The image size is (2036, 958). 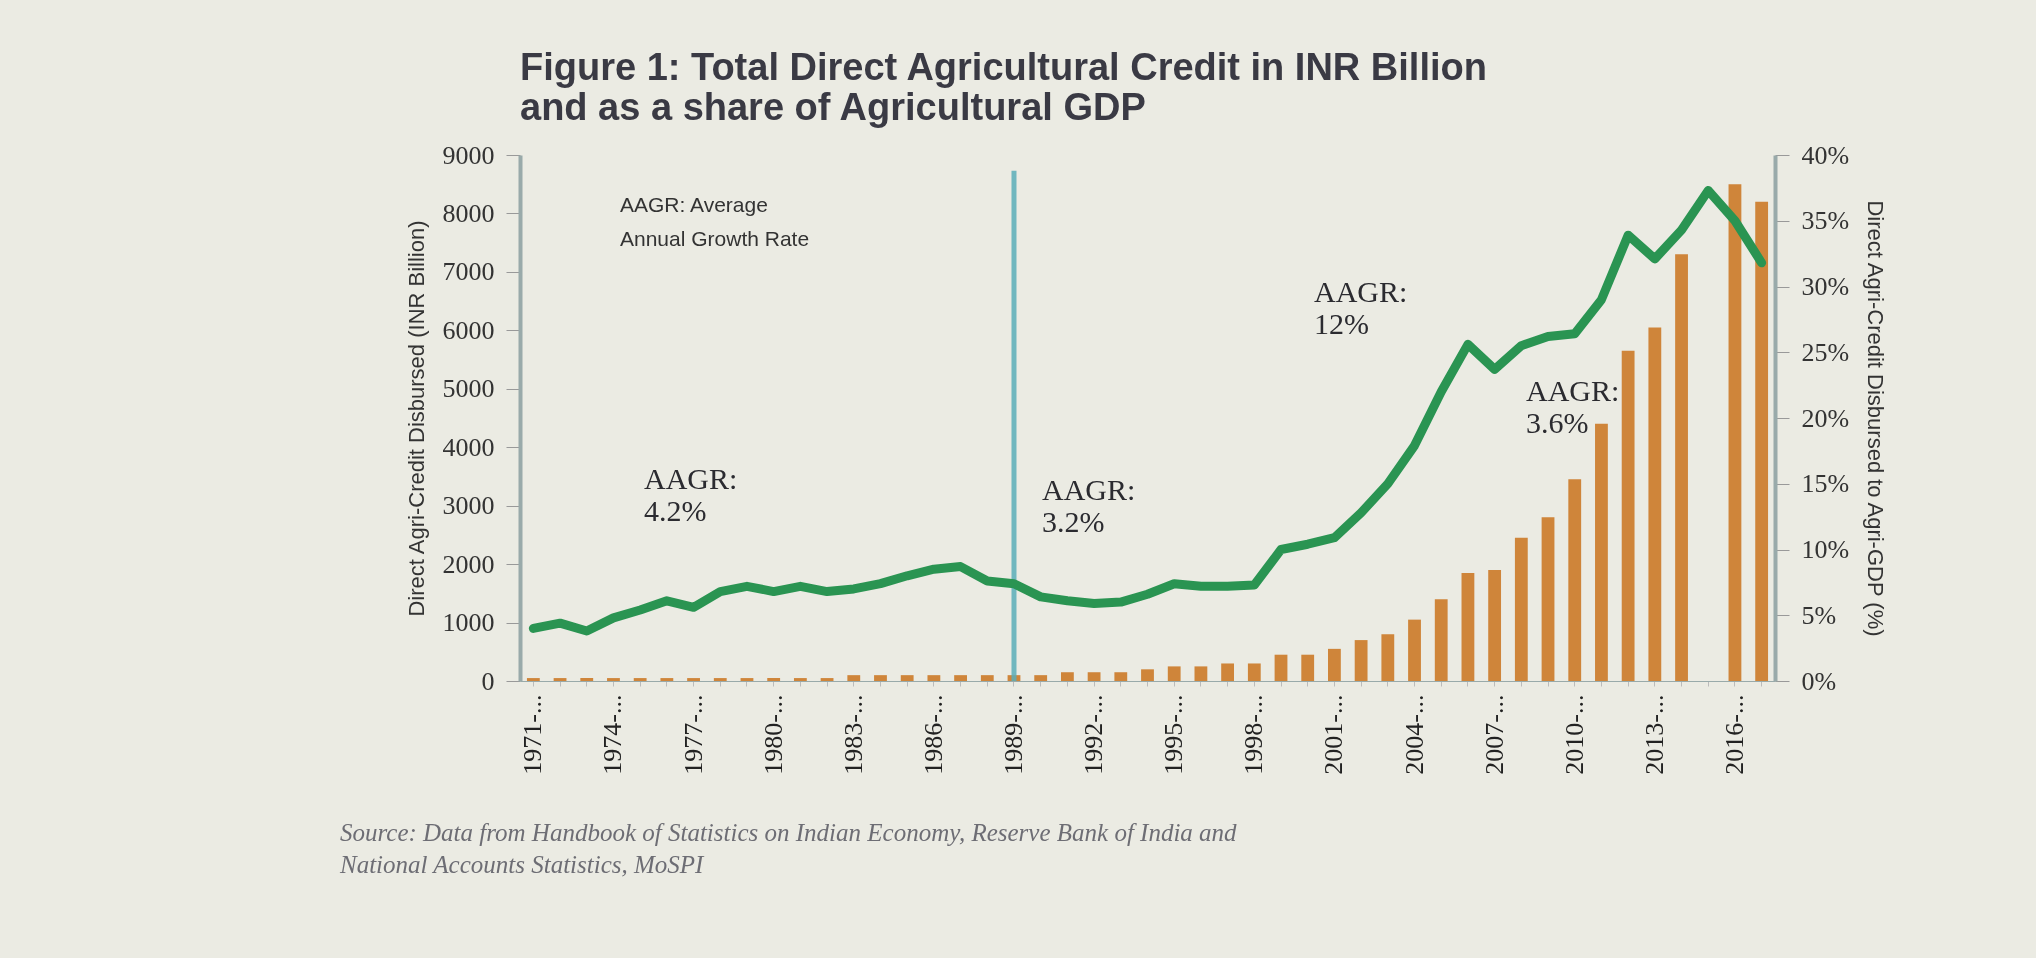 What do you see at coordinates (468, 155) in the screenshot?
I see `y-tick-label: 9000` at bounding box center [468, 155].